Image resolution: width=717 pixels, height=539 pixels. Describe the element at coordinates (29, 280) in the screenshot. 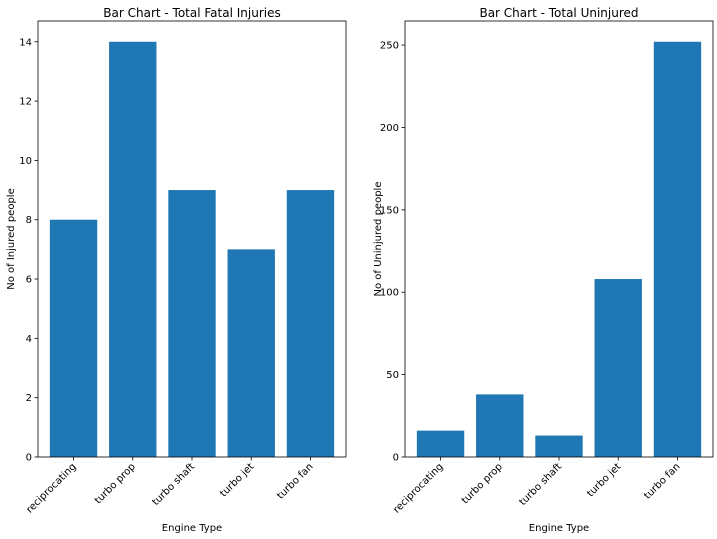

I see `y-tick-label: 6` at that location.